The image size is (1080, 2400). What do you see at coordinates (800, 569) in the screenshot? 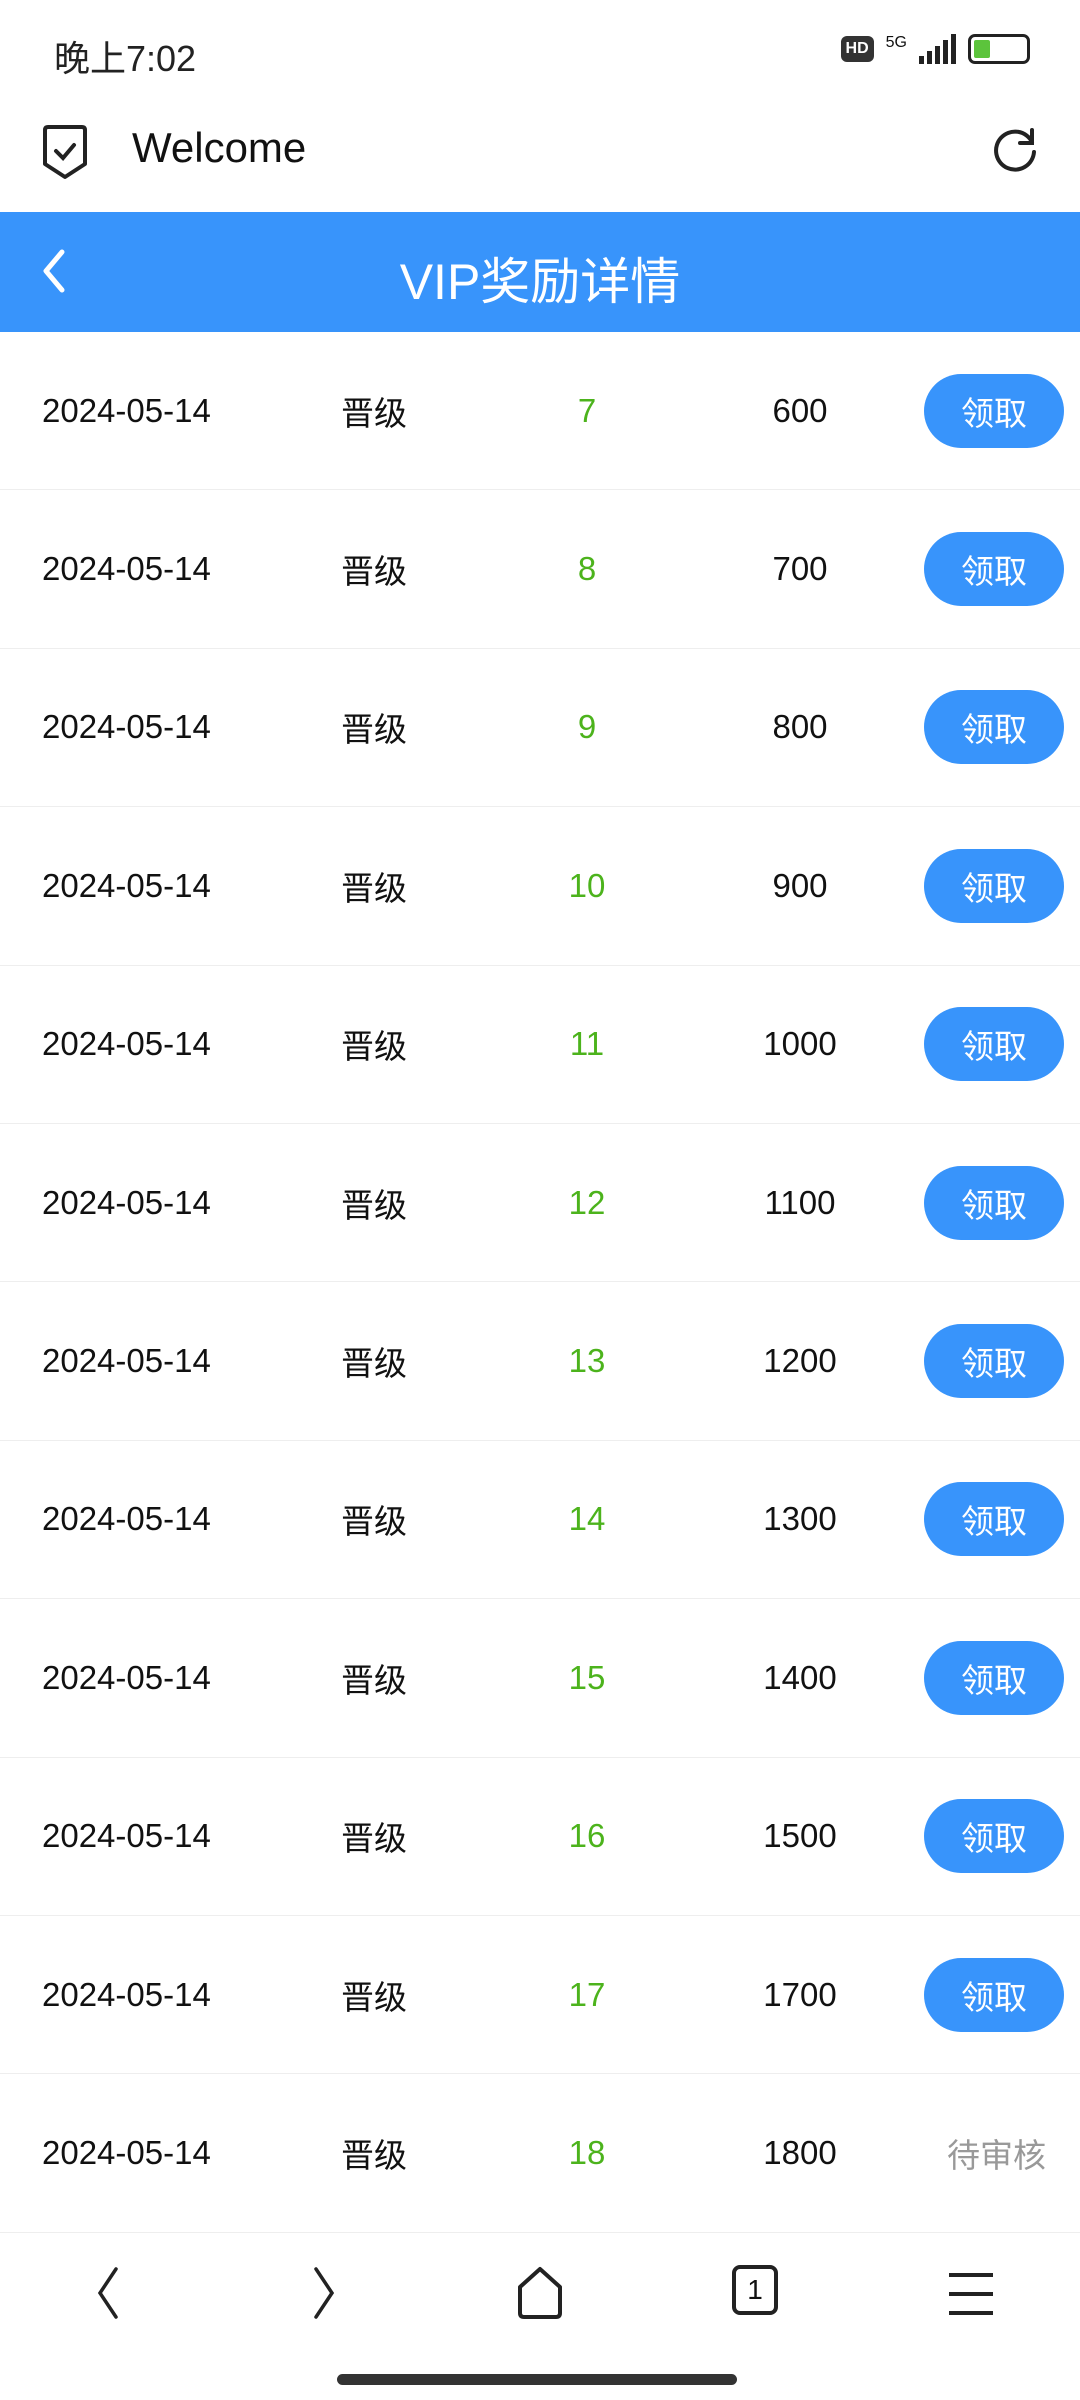
I see `row-amount: 700` at bounding box center [800, 569].